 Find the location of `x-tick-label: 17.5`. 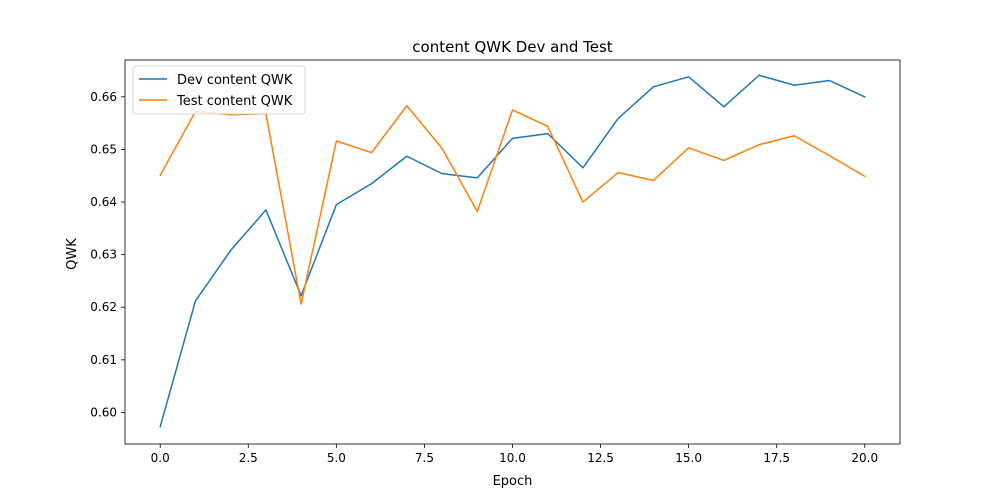

x-tick-label: 17.5 is located at coordinates (776, 458).